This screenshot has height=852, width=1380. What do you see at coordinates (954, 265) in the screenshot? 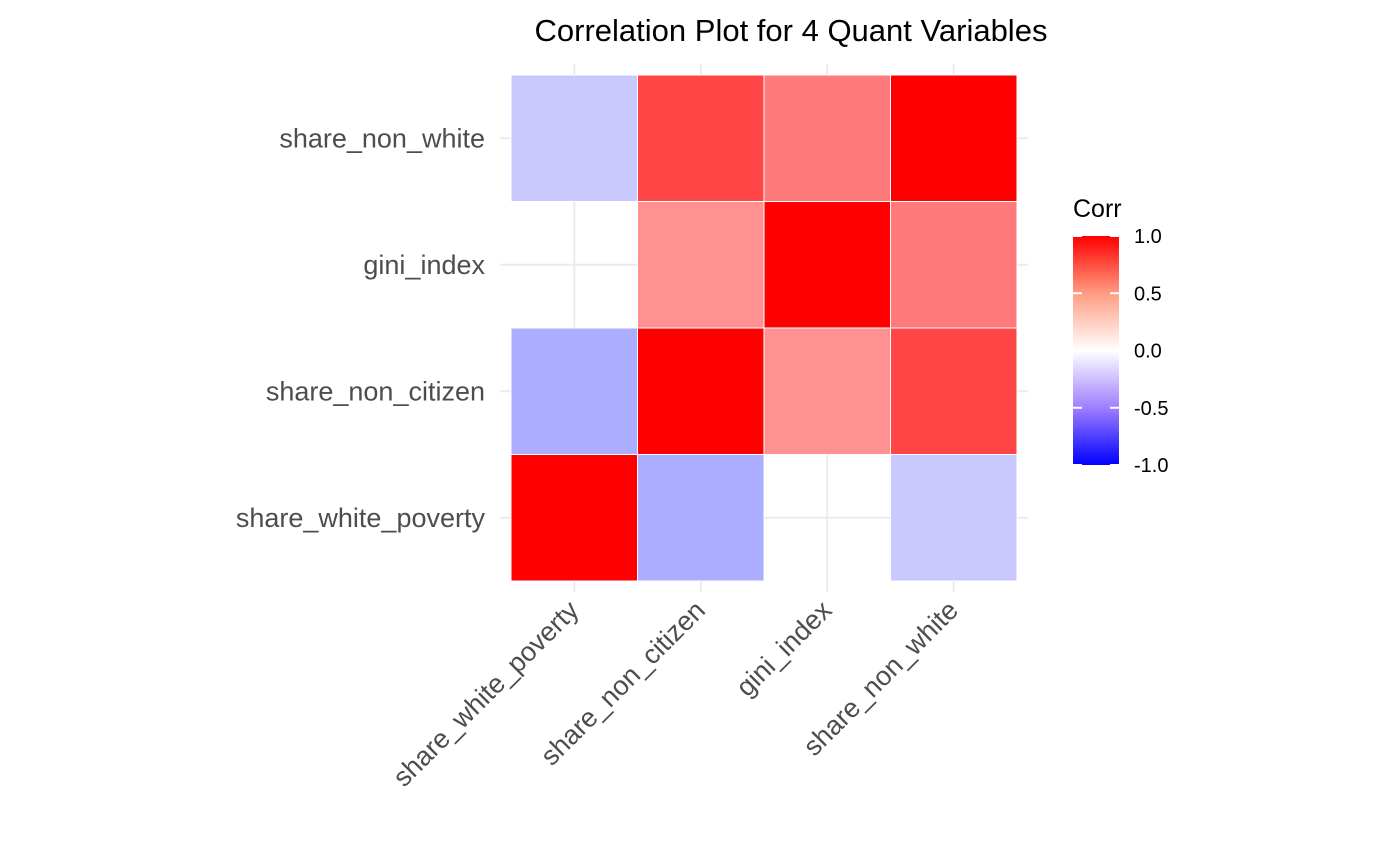
I see `heatmap-tile-share-non-white-vs-gini-index` at bounding box center [954, 265].